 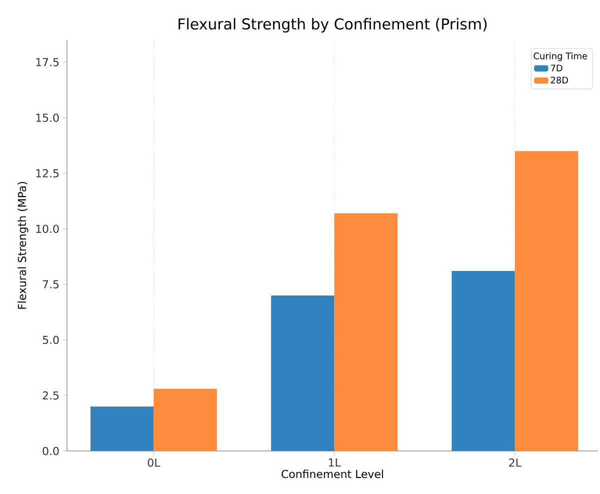 I want to click on y-axis-title: Flexural Strength (MPa), so click(x=23, y=245).